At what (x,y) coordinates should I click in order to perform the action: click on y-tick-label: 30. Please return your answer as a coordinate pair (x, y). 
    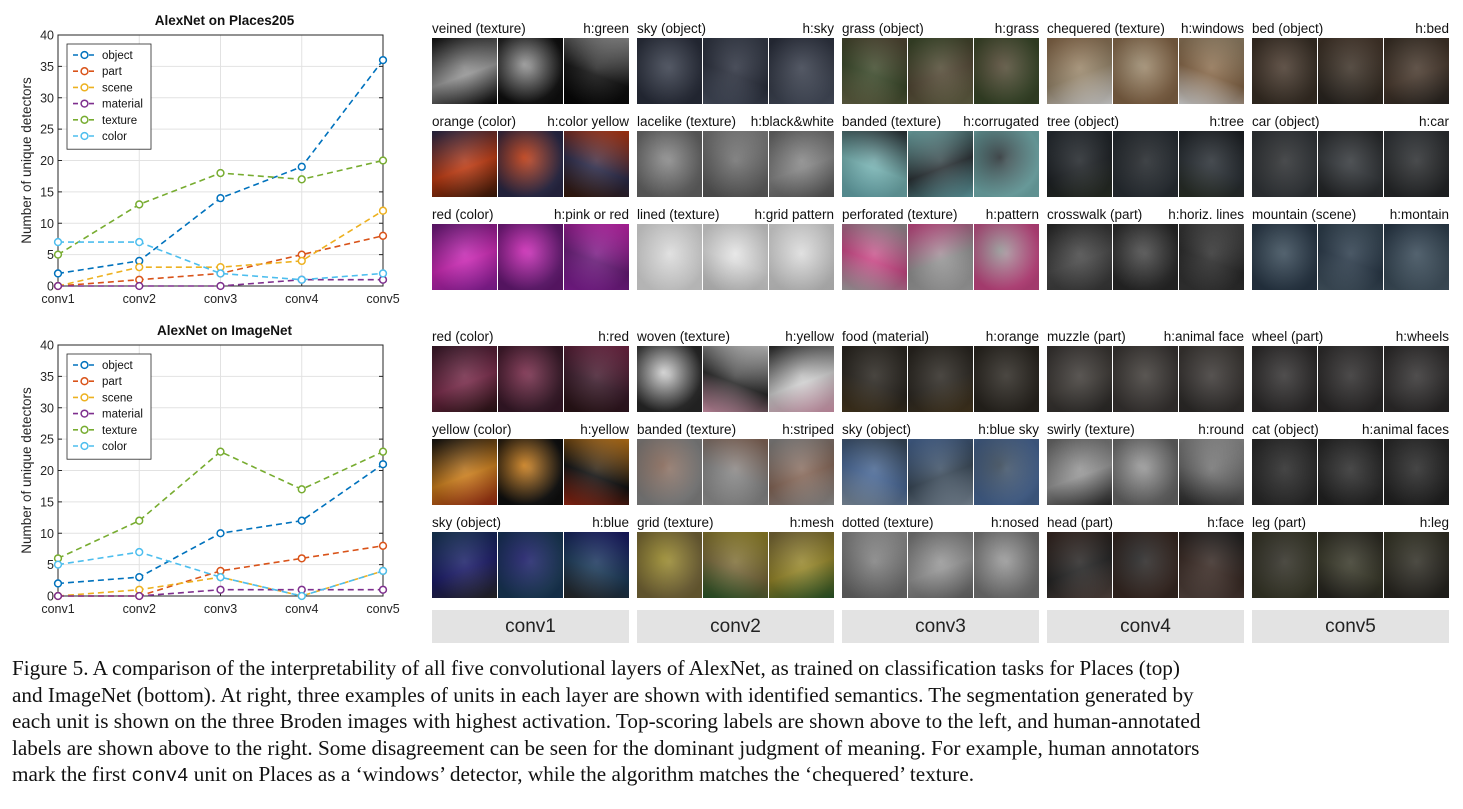
    Looking at the image, I should click on (47, 408).